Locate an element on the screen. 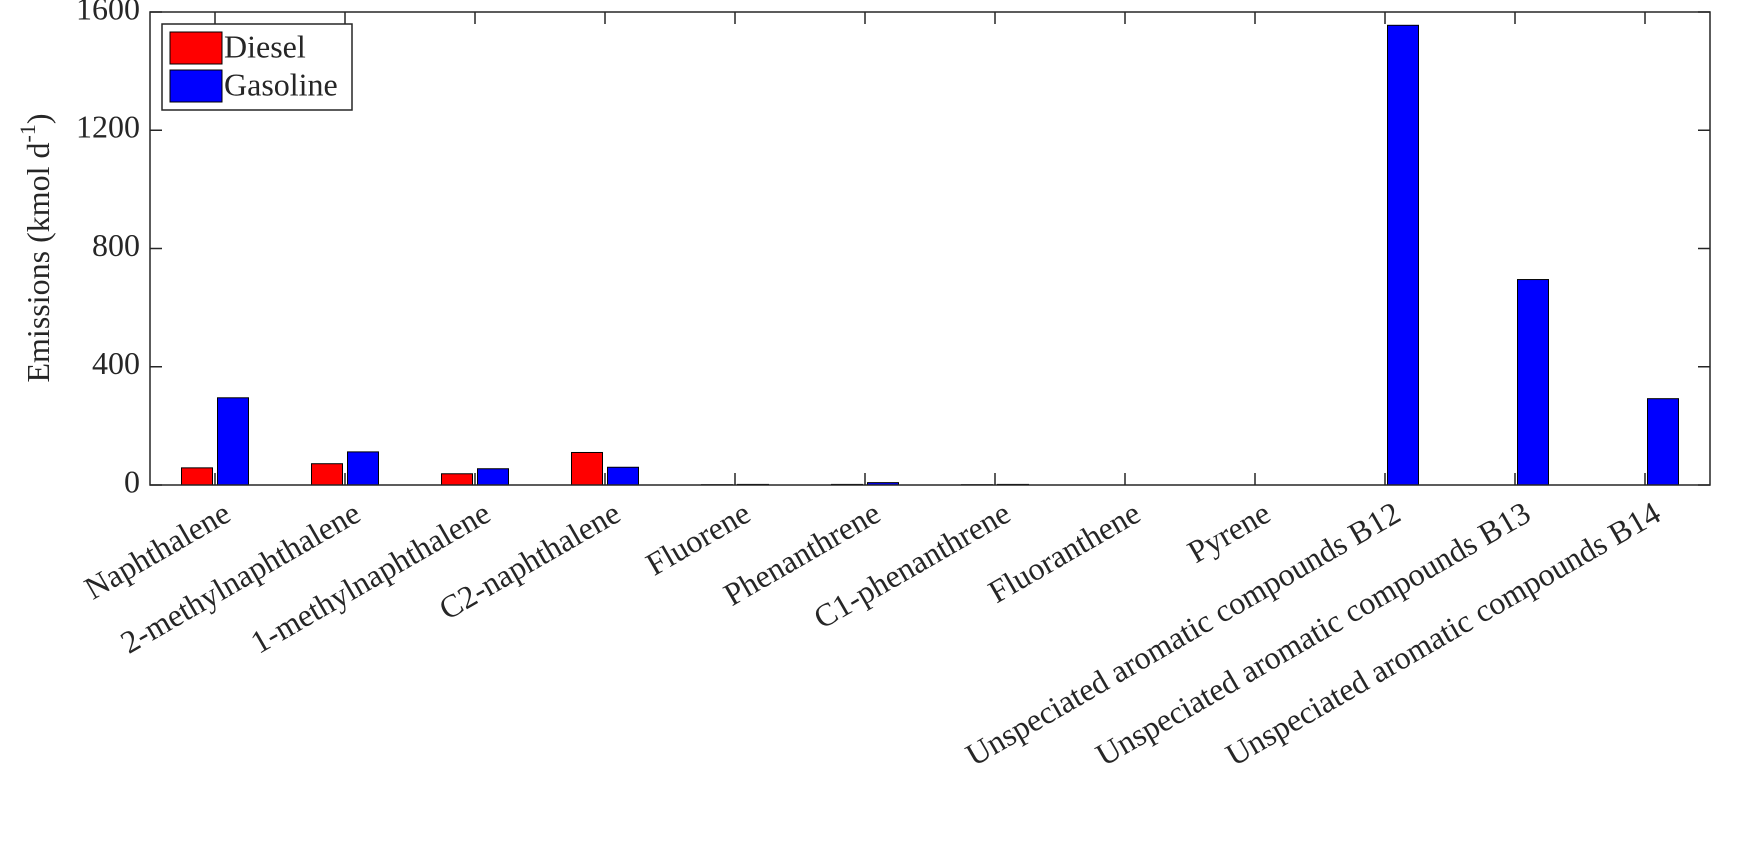 The image size is (1743, 852). legend-label: Diesel is located at coordinates (265, 46).